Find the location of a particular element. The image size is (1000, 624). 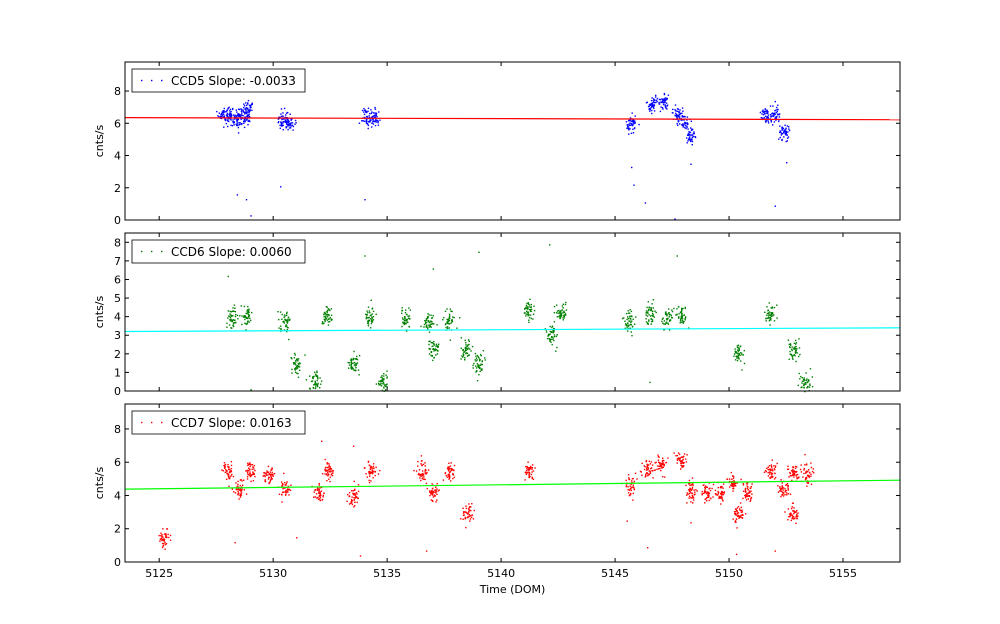

panel-ccd7-legend-marker is located at coordinates (152, 422).